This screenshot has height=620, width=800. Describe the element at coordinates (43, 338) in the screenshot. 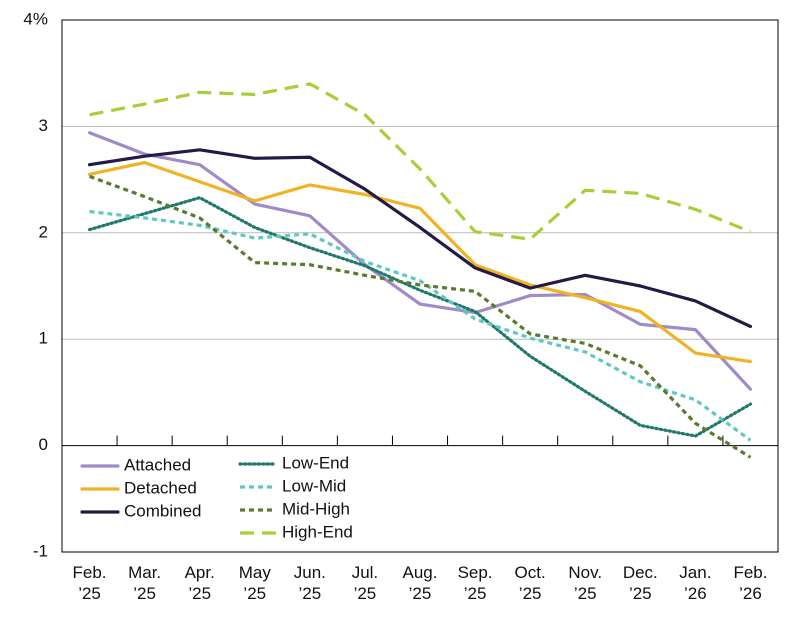

I see `y-tick-label: 1` at that location.